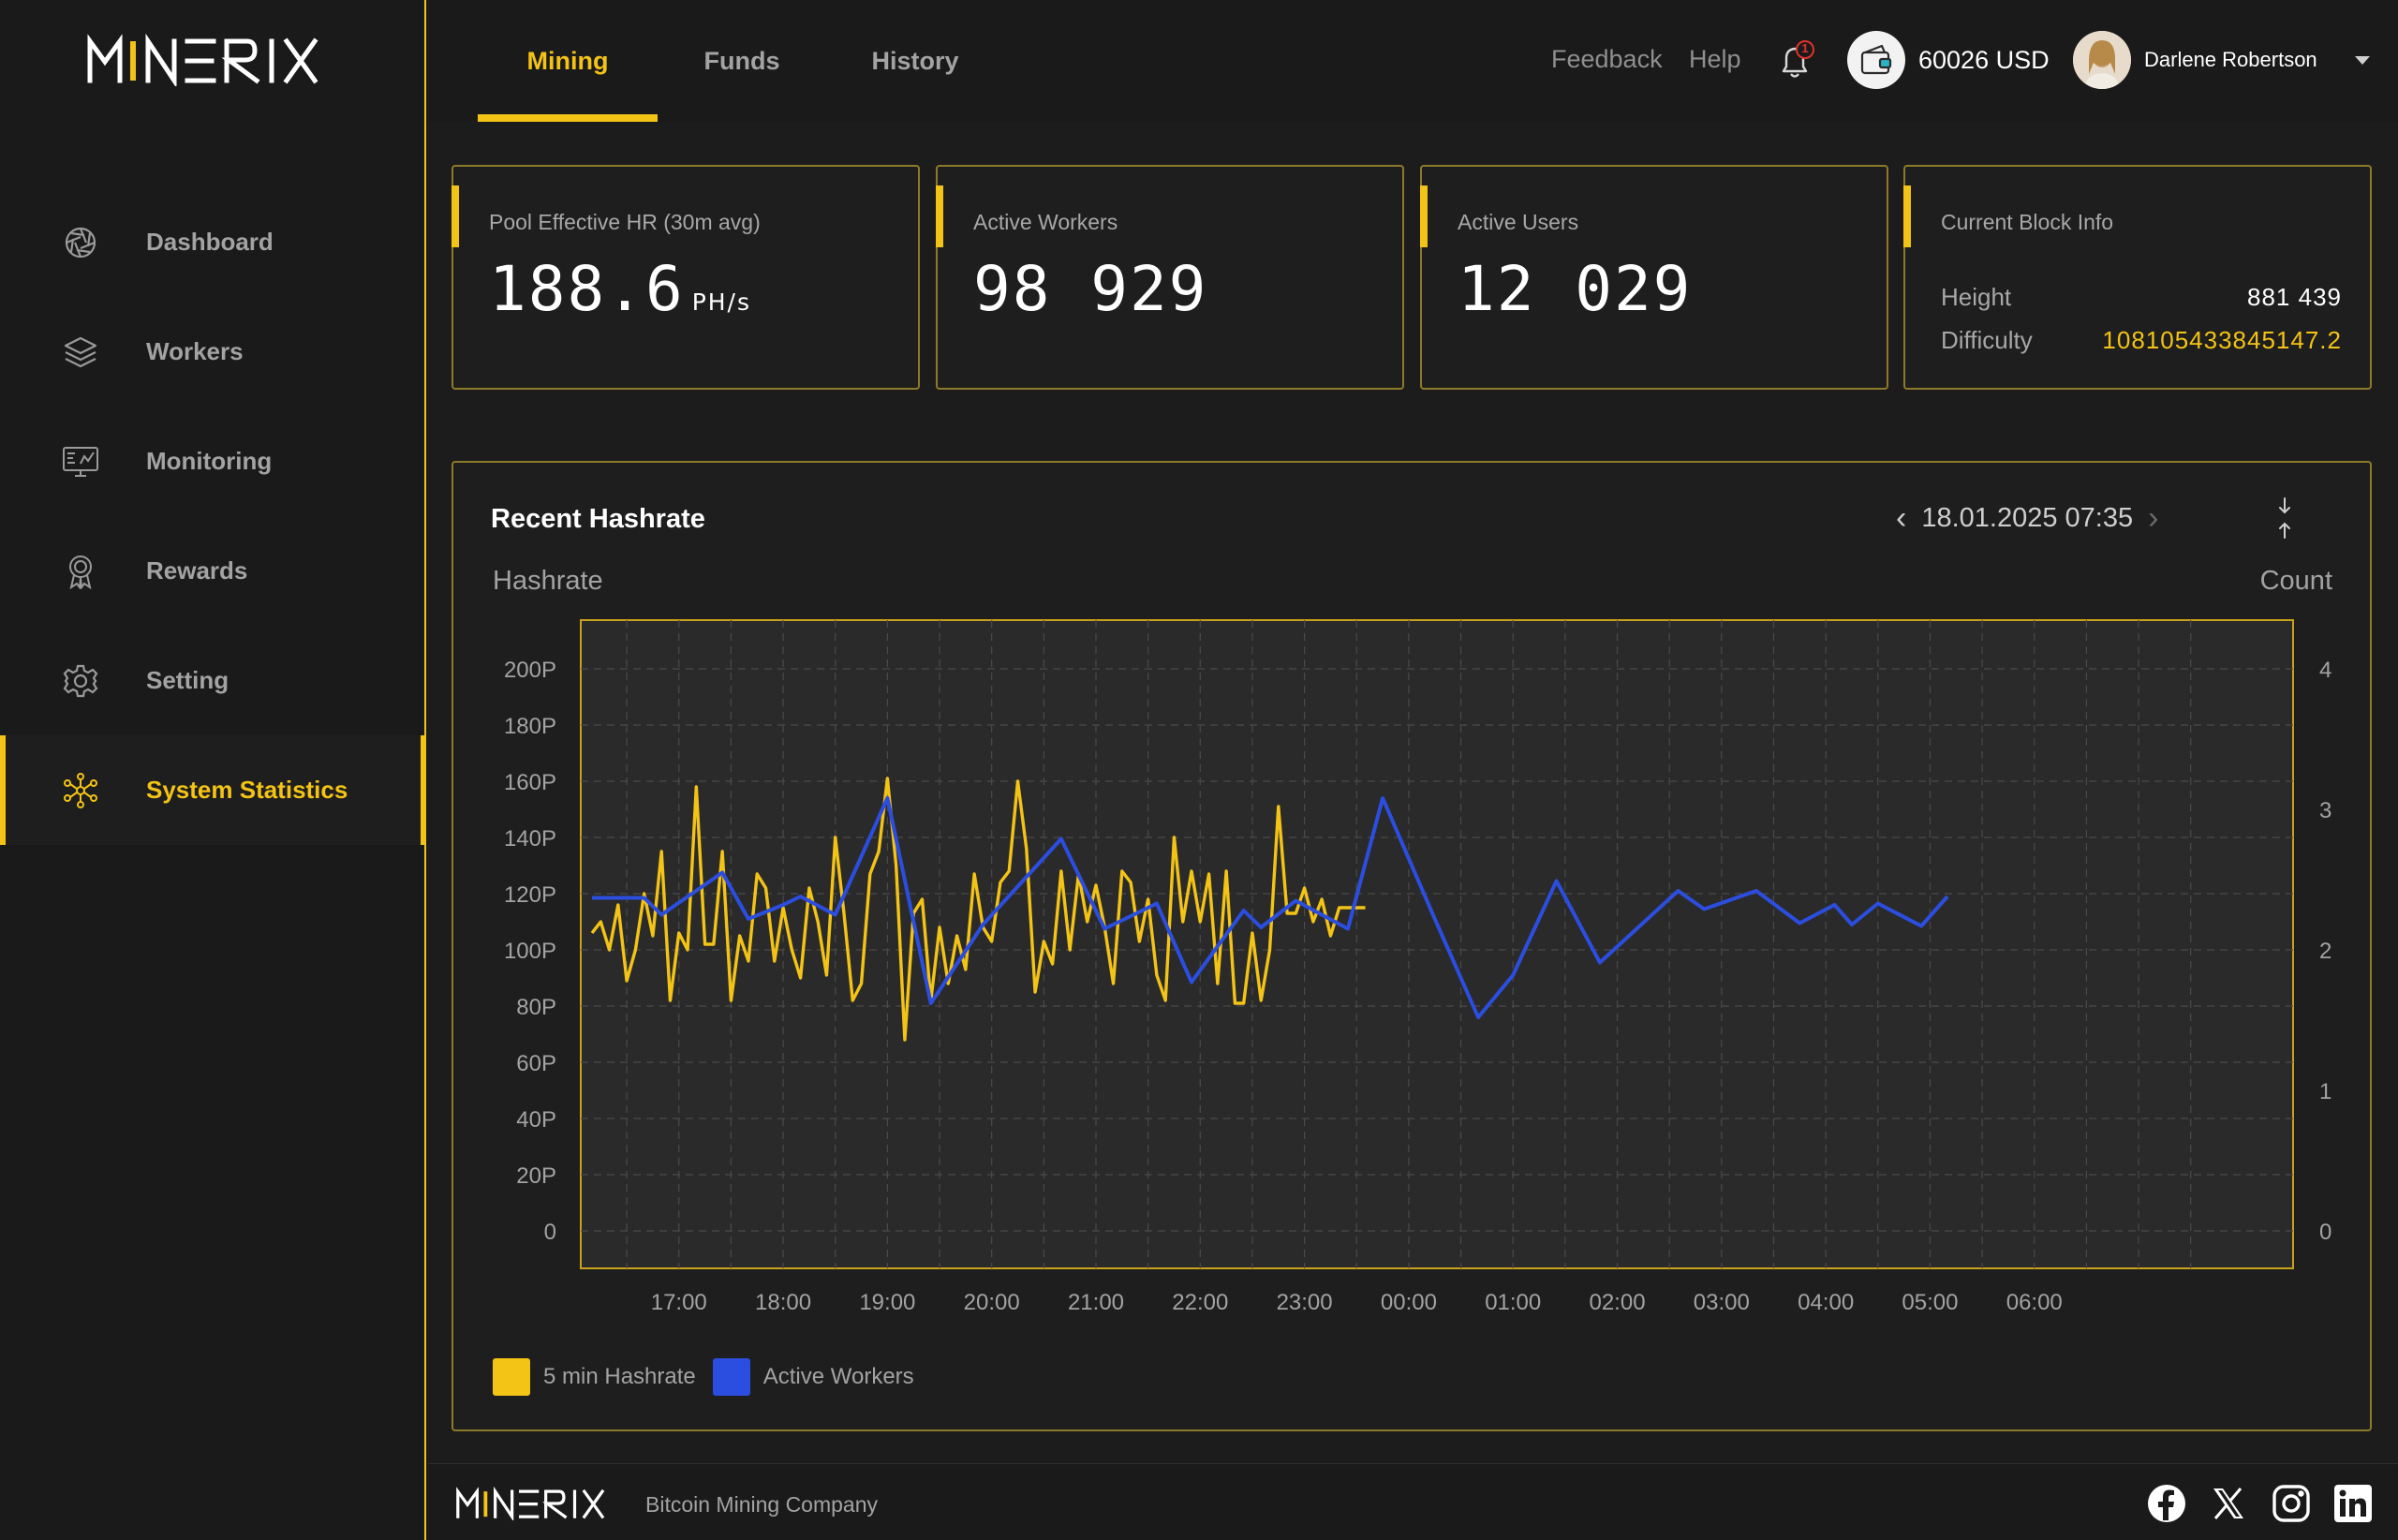 Image resolution: width=2398 pixels, height=1540 pixels. I want to click on hashrate-series-line, so click(978, 909).